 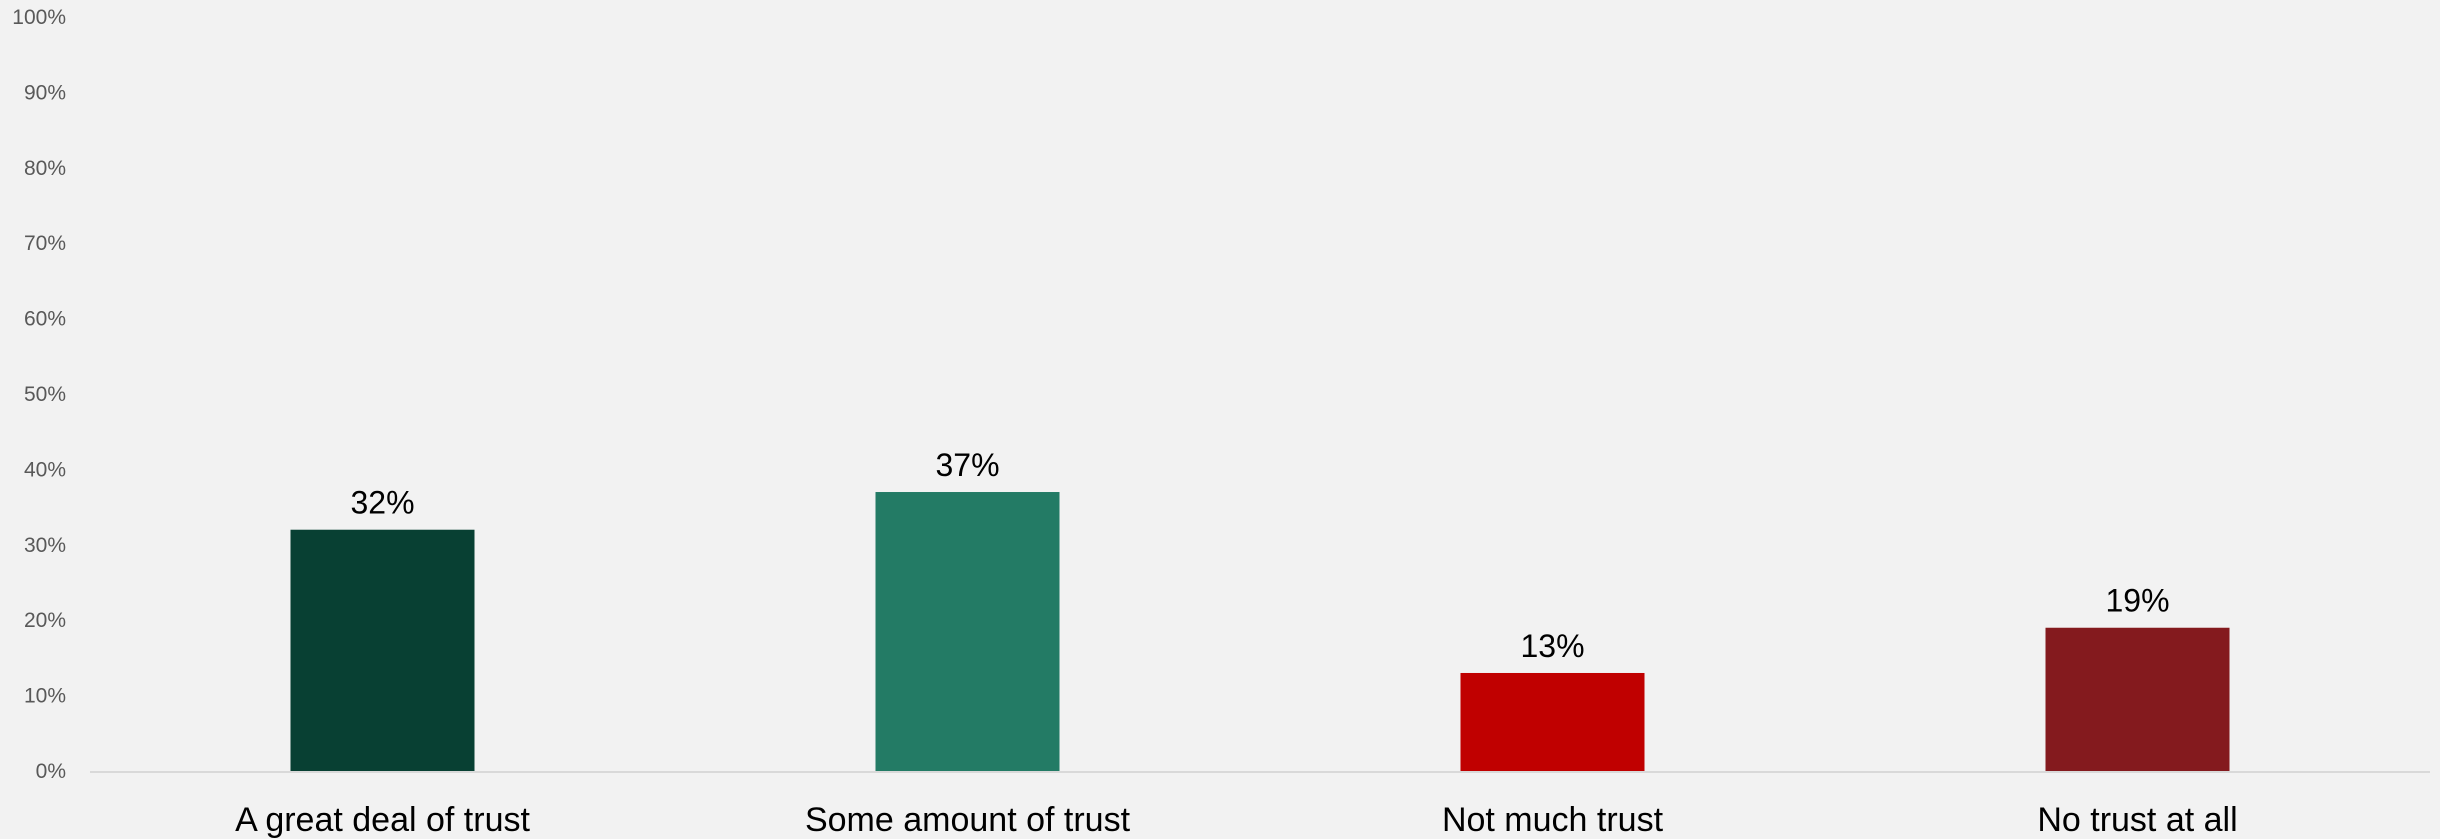 I want to click on y-tick-label: 100%, so click(x=39, y=17).